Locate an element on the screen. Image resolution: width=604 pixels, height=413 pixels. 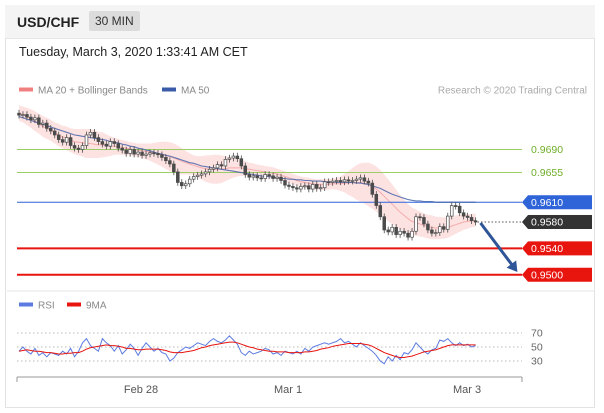
x-tick-label: Feb 28 is located at coordinates (141, 390).